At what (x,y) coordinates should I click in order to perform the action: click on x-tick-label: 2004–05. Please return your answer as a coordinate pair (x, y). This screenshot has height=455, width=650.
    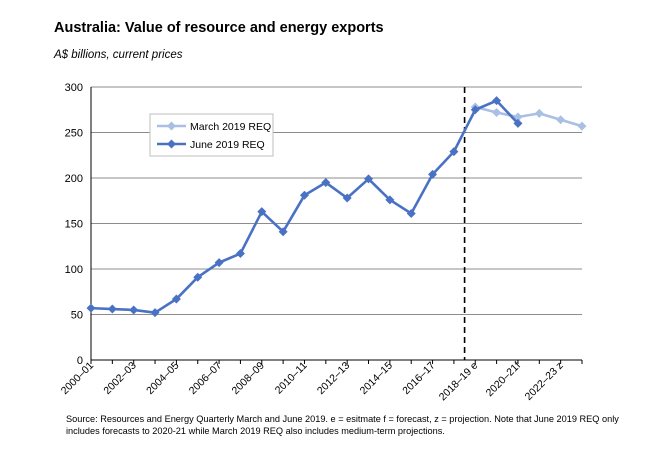
    Looking at the image, I should click on (163, 379).